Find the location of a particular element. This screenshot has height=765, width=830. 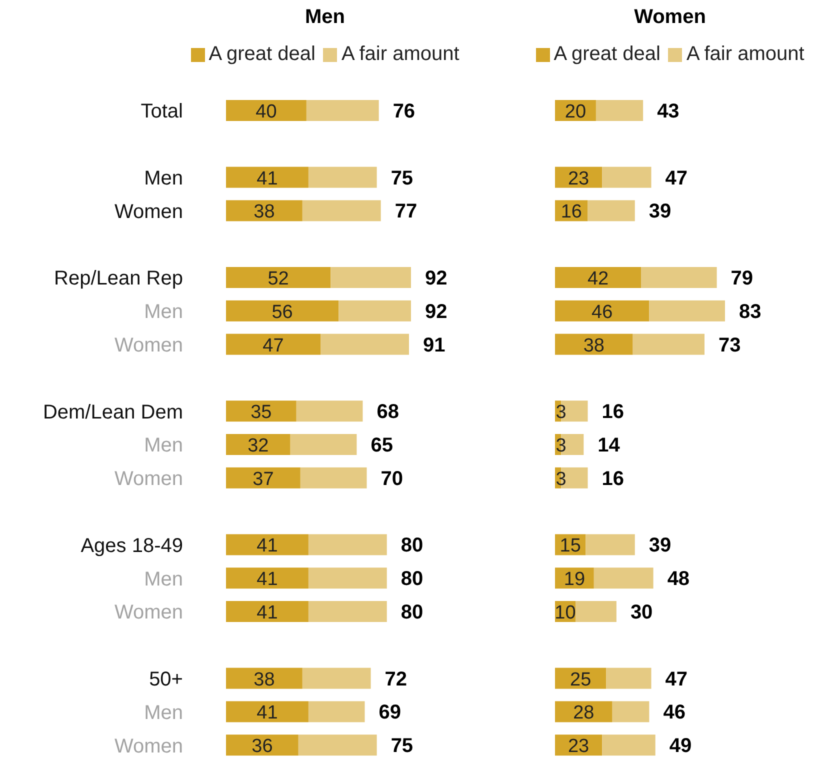

data-label: 35 is located at coordinates (261, 413).